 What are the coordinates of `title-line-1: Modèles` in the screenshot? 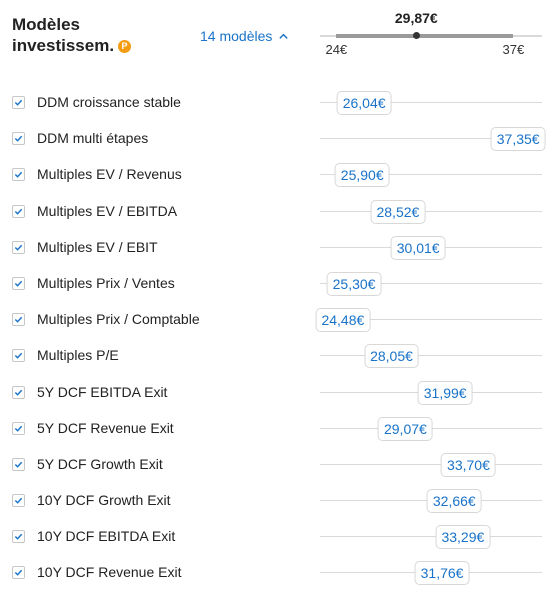 It's located at (46, 24).